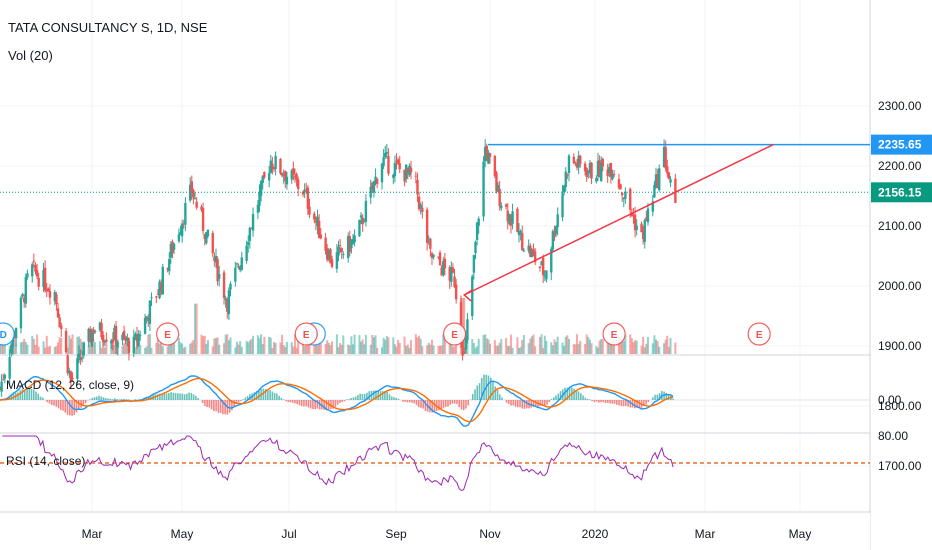 Image resolution: width=932 pixels, height=550 pixels. I want to click on macd-pane, so click(435, 400).